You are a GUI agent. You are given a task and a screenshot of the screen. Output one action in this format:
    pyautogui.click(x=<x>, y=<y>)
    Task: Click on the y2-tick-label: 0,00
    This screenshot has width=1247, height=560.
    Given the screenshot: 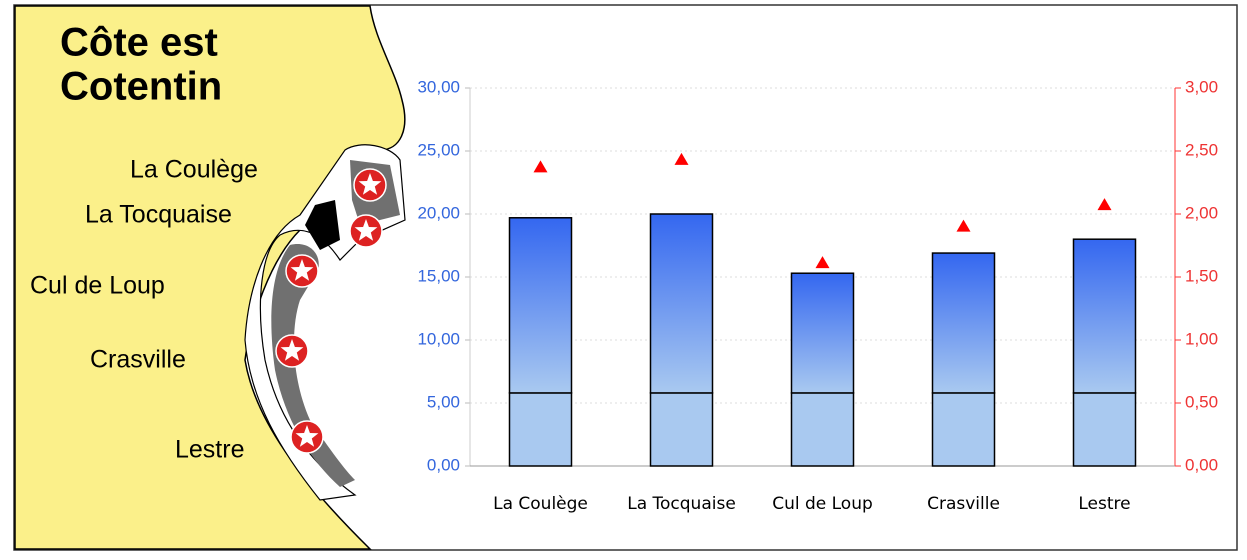 What is the action you would take?
    pyautogui.click(x=1201, y=464)
    